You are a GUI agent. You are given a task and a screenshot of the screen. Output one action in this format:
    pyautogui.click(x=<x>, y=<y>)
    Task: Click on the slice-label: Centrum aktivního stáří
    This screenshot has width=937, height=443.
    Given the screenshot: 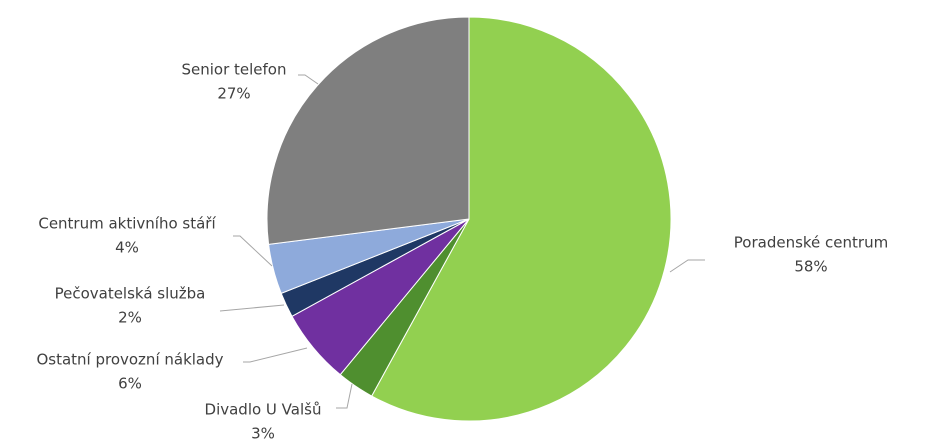 What is the action you would take?
    pyautogui.click(x=127, y=224)
    